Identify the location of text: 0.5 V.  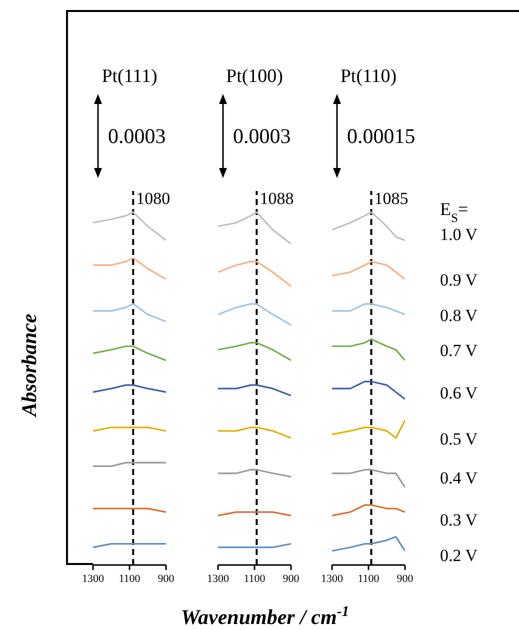
(459, 438).